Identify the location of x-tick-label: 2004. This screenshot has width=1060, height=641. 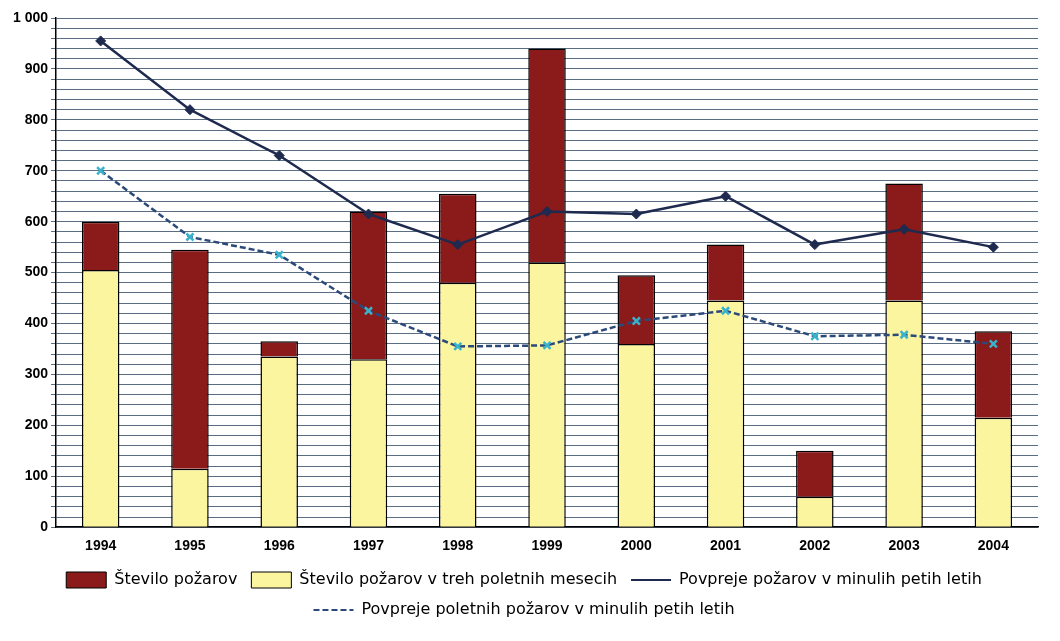
(993, 545).